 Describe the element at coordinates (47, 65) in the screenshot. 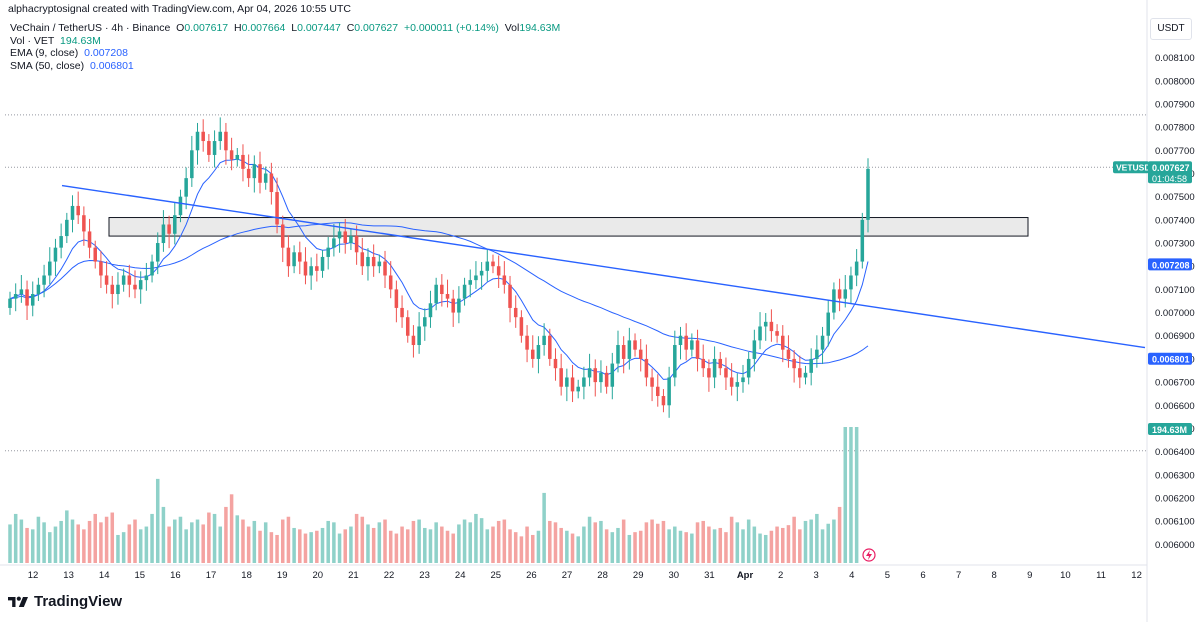

I see `sma-indicator-name: SMA (50, close)` at that location.